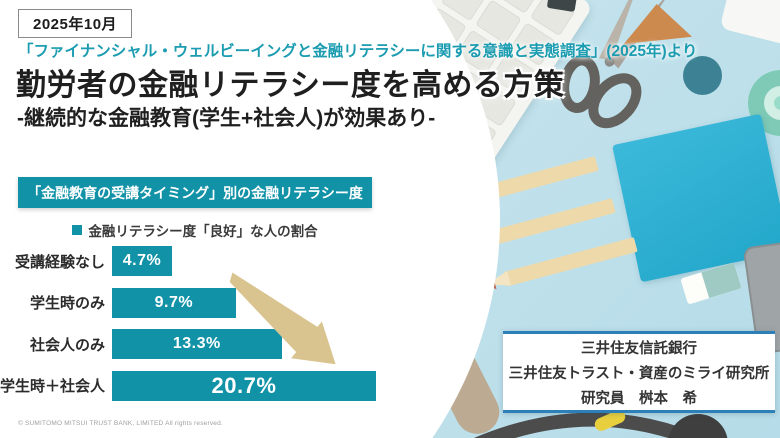 The image size is (780, 438). I want to click on bar: 9.7%, so click(174, 302).